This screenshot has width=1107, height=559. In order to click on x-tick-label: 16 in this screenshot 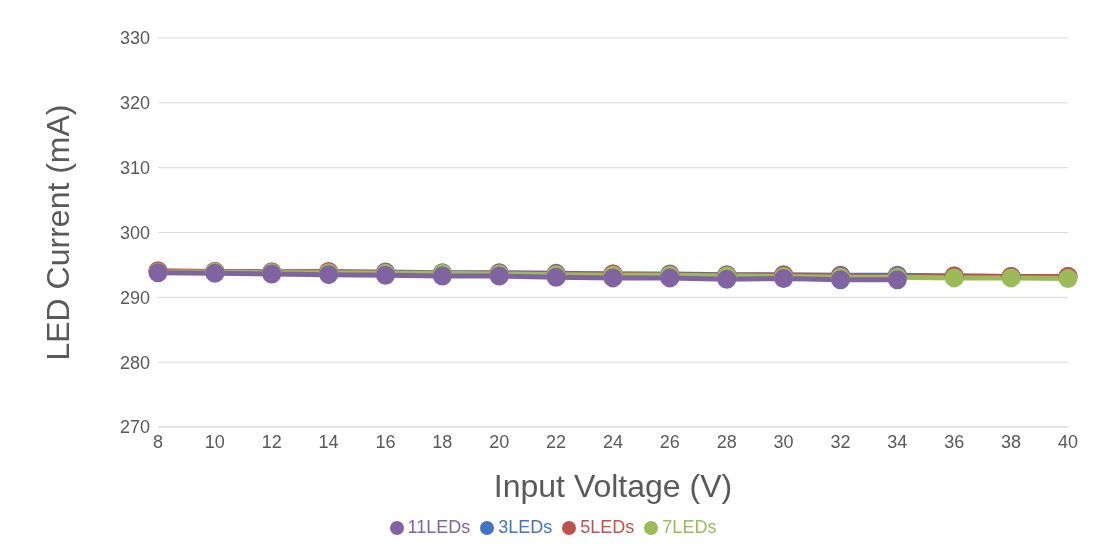, I will do `click(385, 441)`.